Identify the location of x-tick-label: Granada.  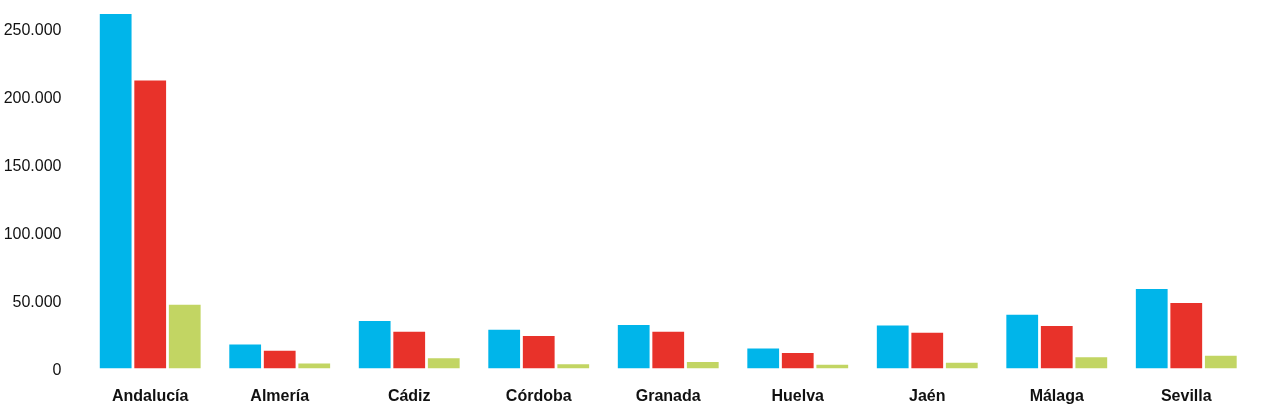
(668, 395).